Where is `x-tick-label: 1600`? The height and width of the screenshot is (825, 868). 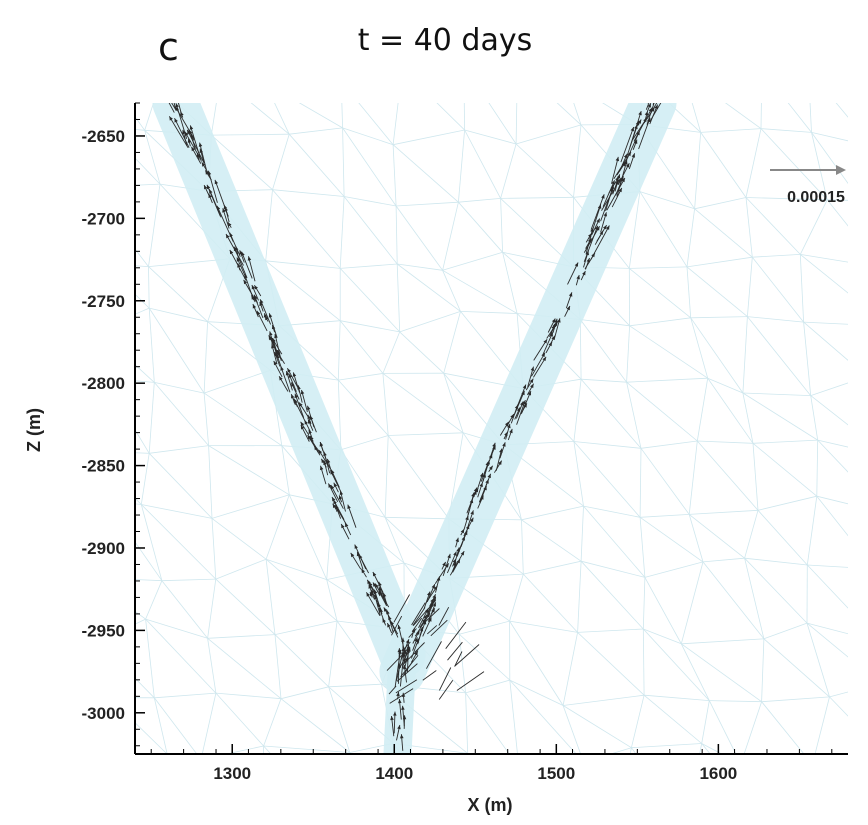
x-tick-label: 1600 is located at coordinates (718, 773).